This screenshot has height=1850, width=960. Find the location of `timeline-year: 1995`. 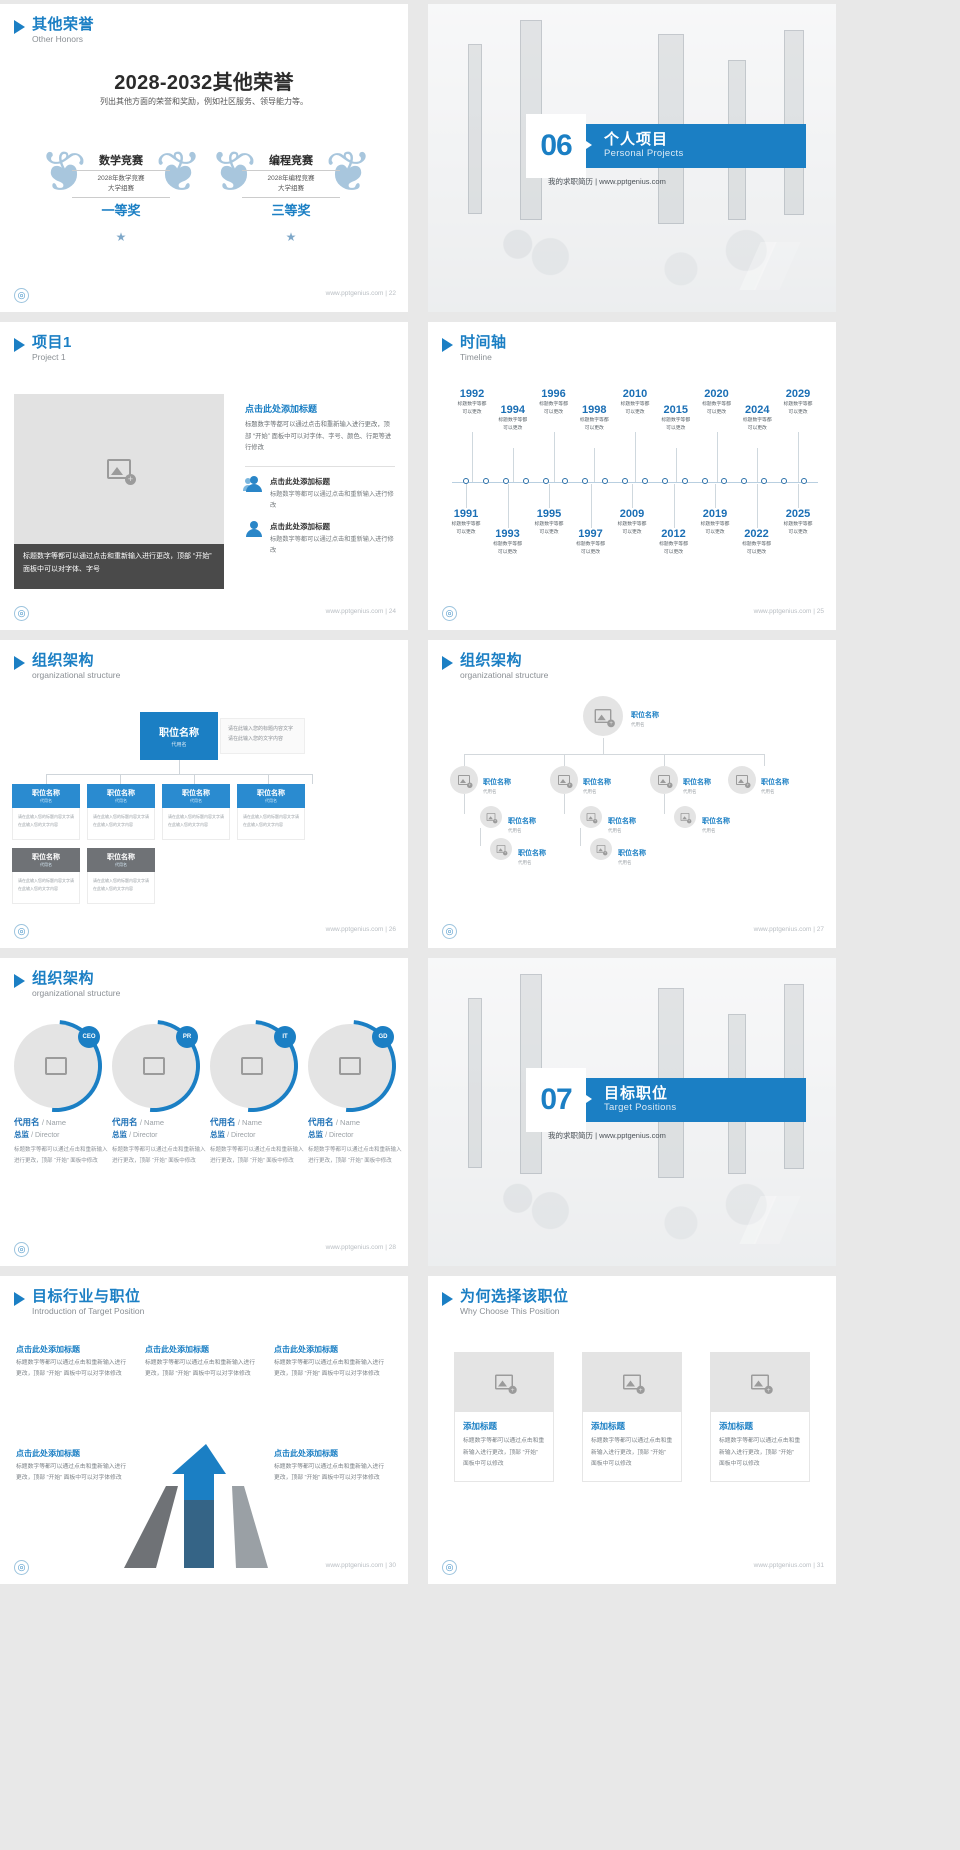

timeline-year: 1995 is located at coordinates (549, 514).